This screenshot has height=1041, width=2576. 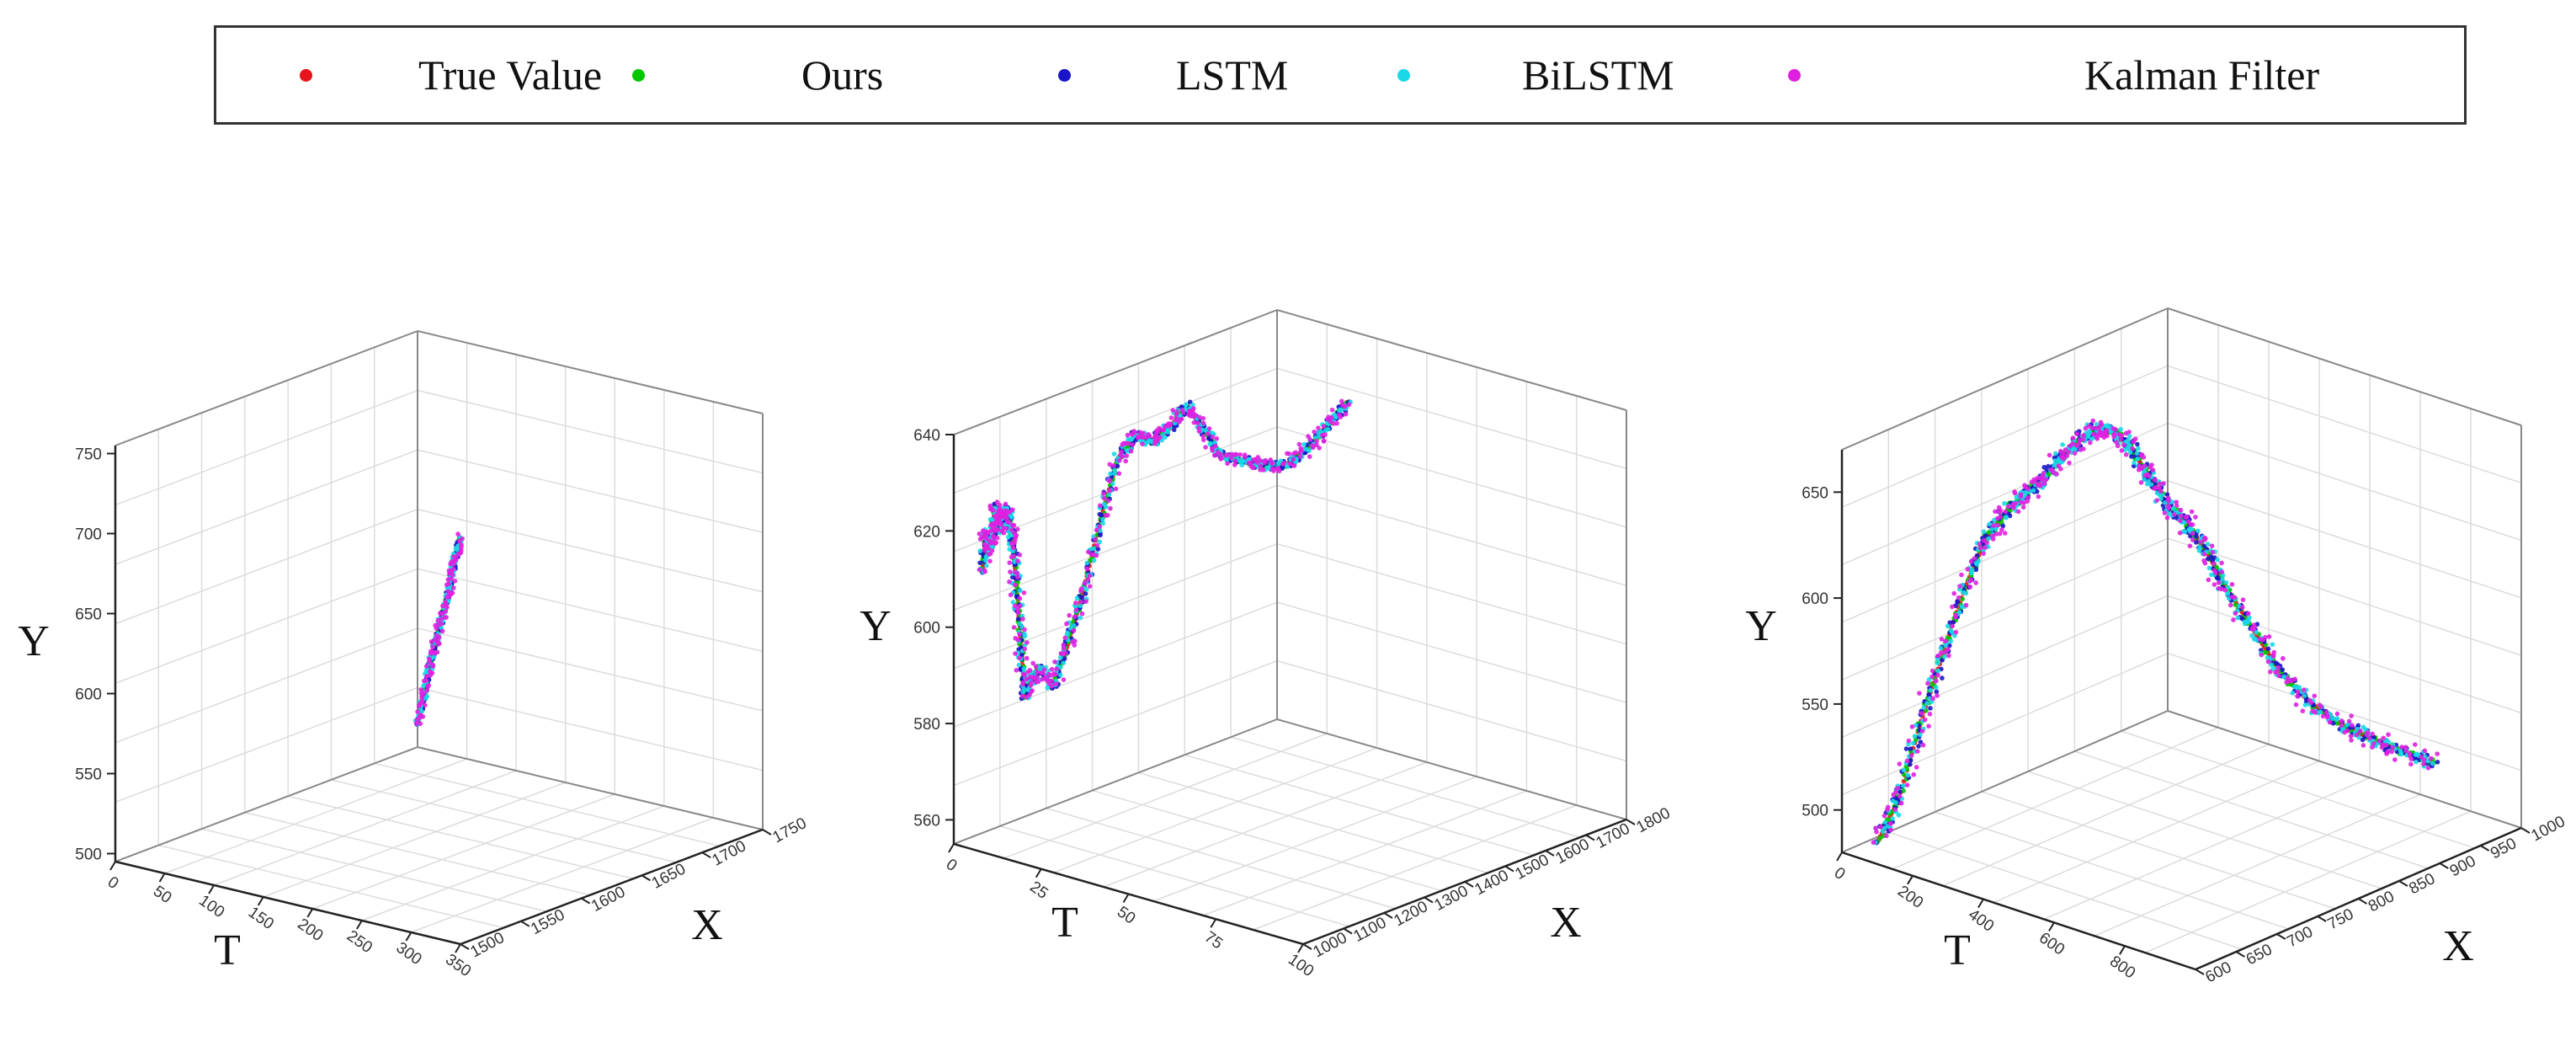 I want to click on legend-marker-kalman-filter, so click(x=1795, y=75).